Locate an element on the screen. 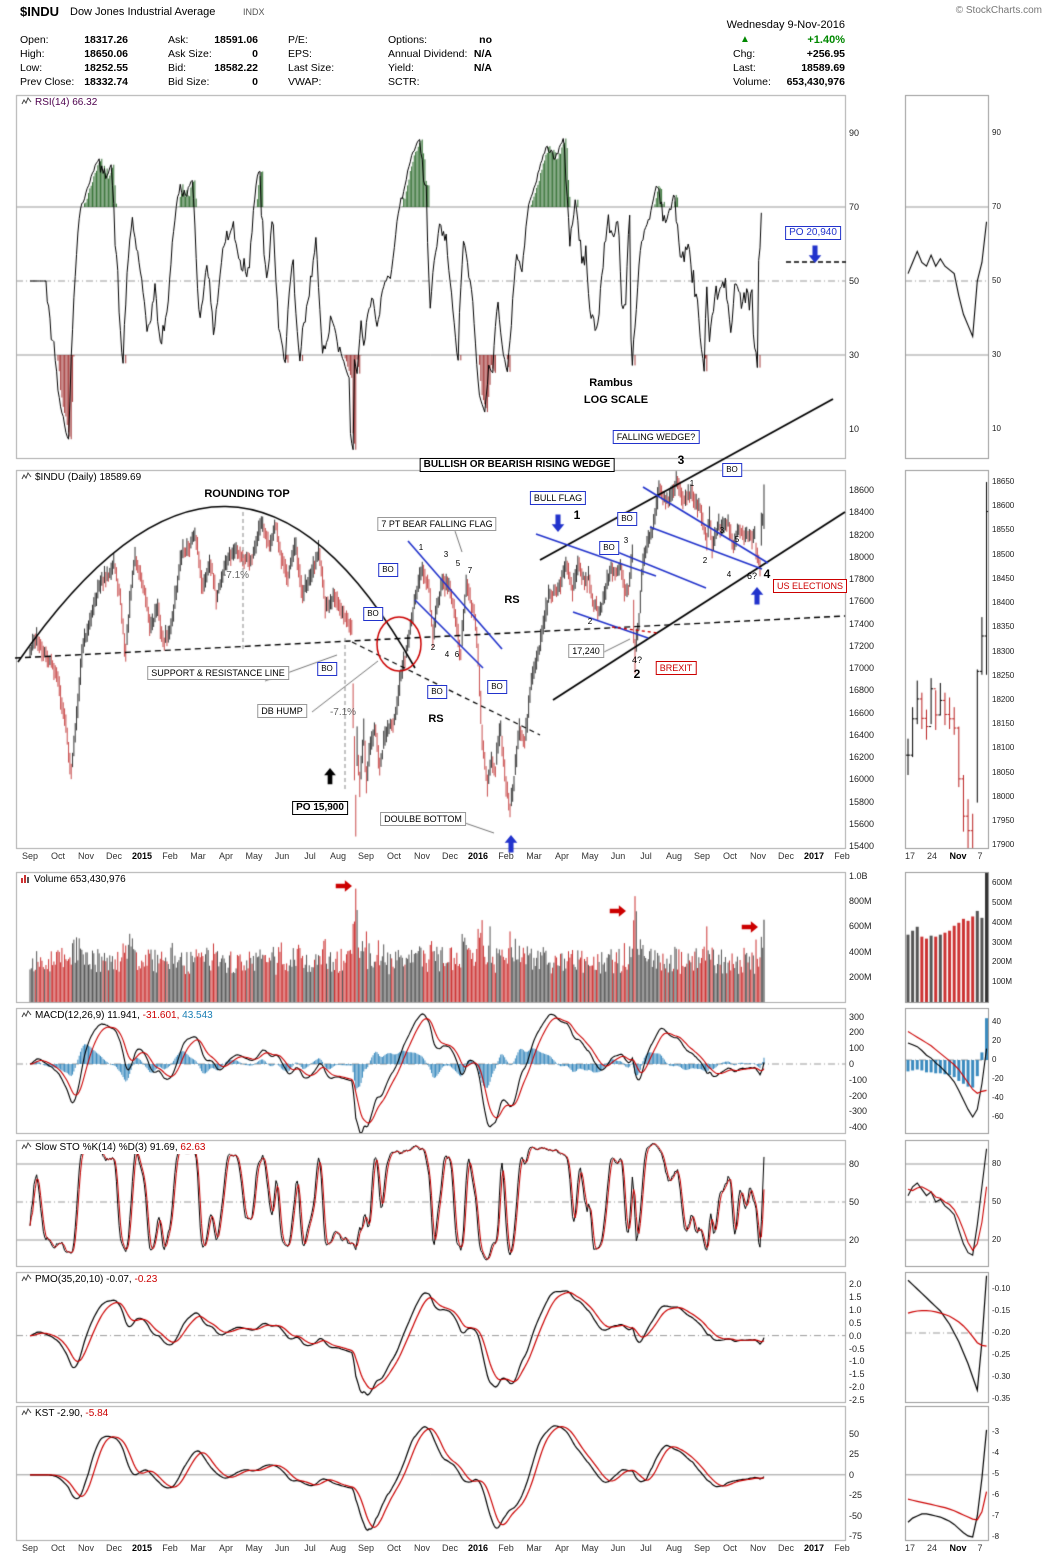  quote-date: Wednesday 9-Nov-2016 is located at coordinates (785, 25).